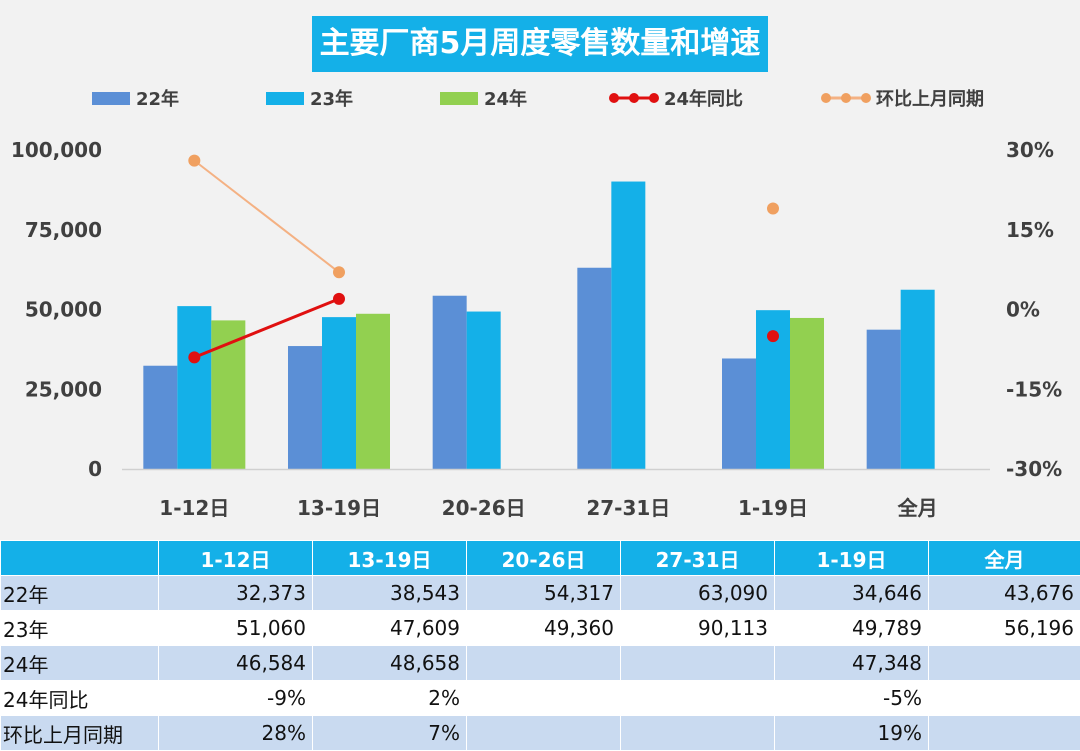  Describe the element at coordinates (773, 208) in the screenshot. I see `line-point-s4-c4` at that location.